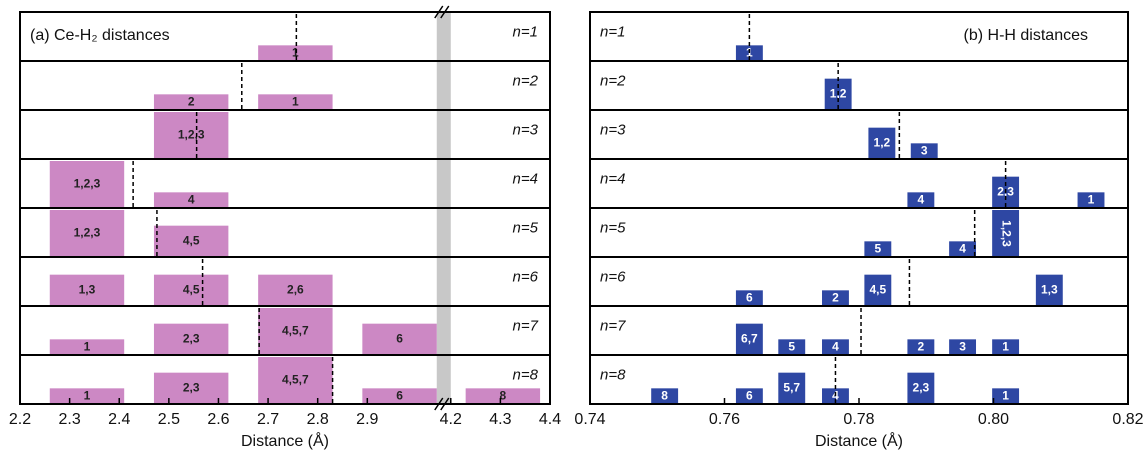 The image size is (1143, 458). I want to click on x-tick-label: 2.9, so click(367, 419).